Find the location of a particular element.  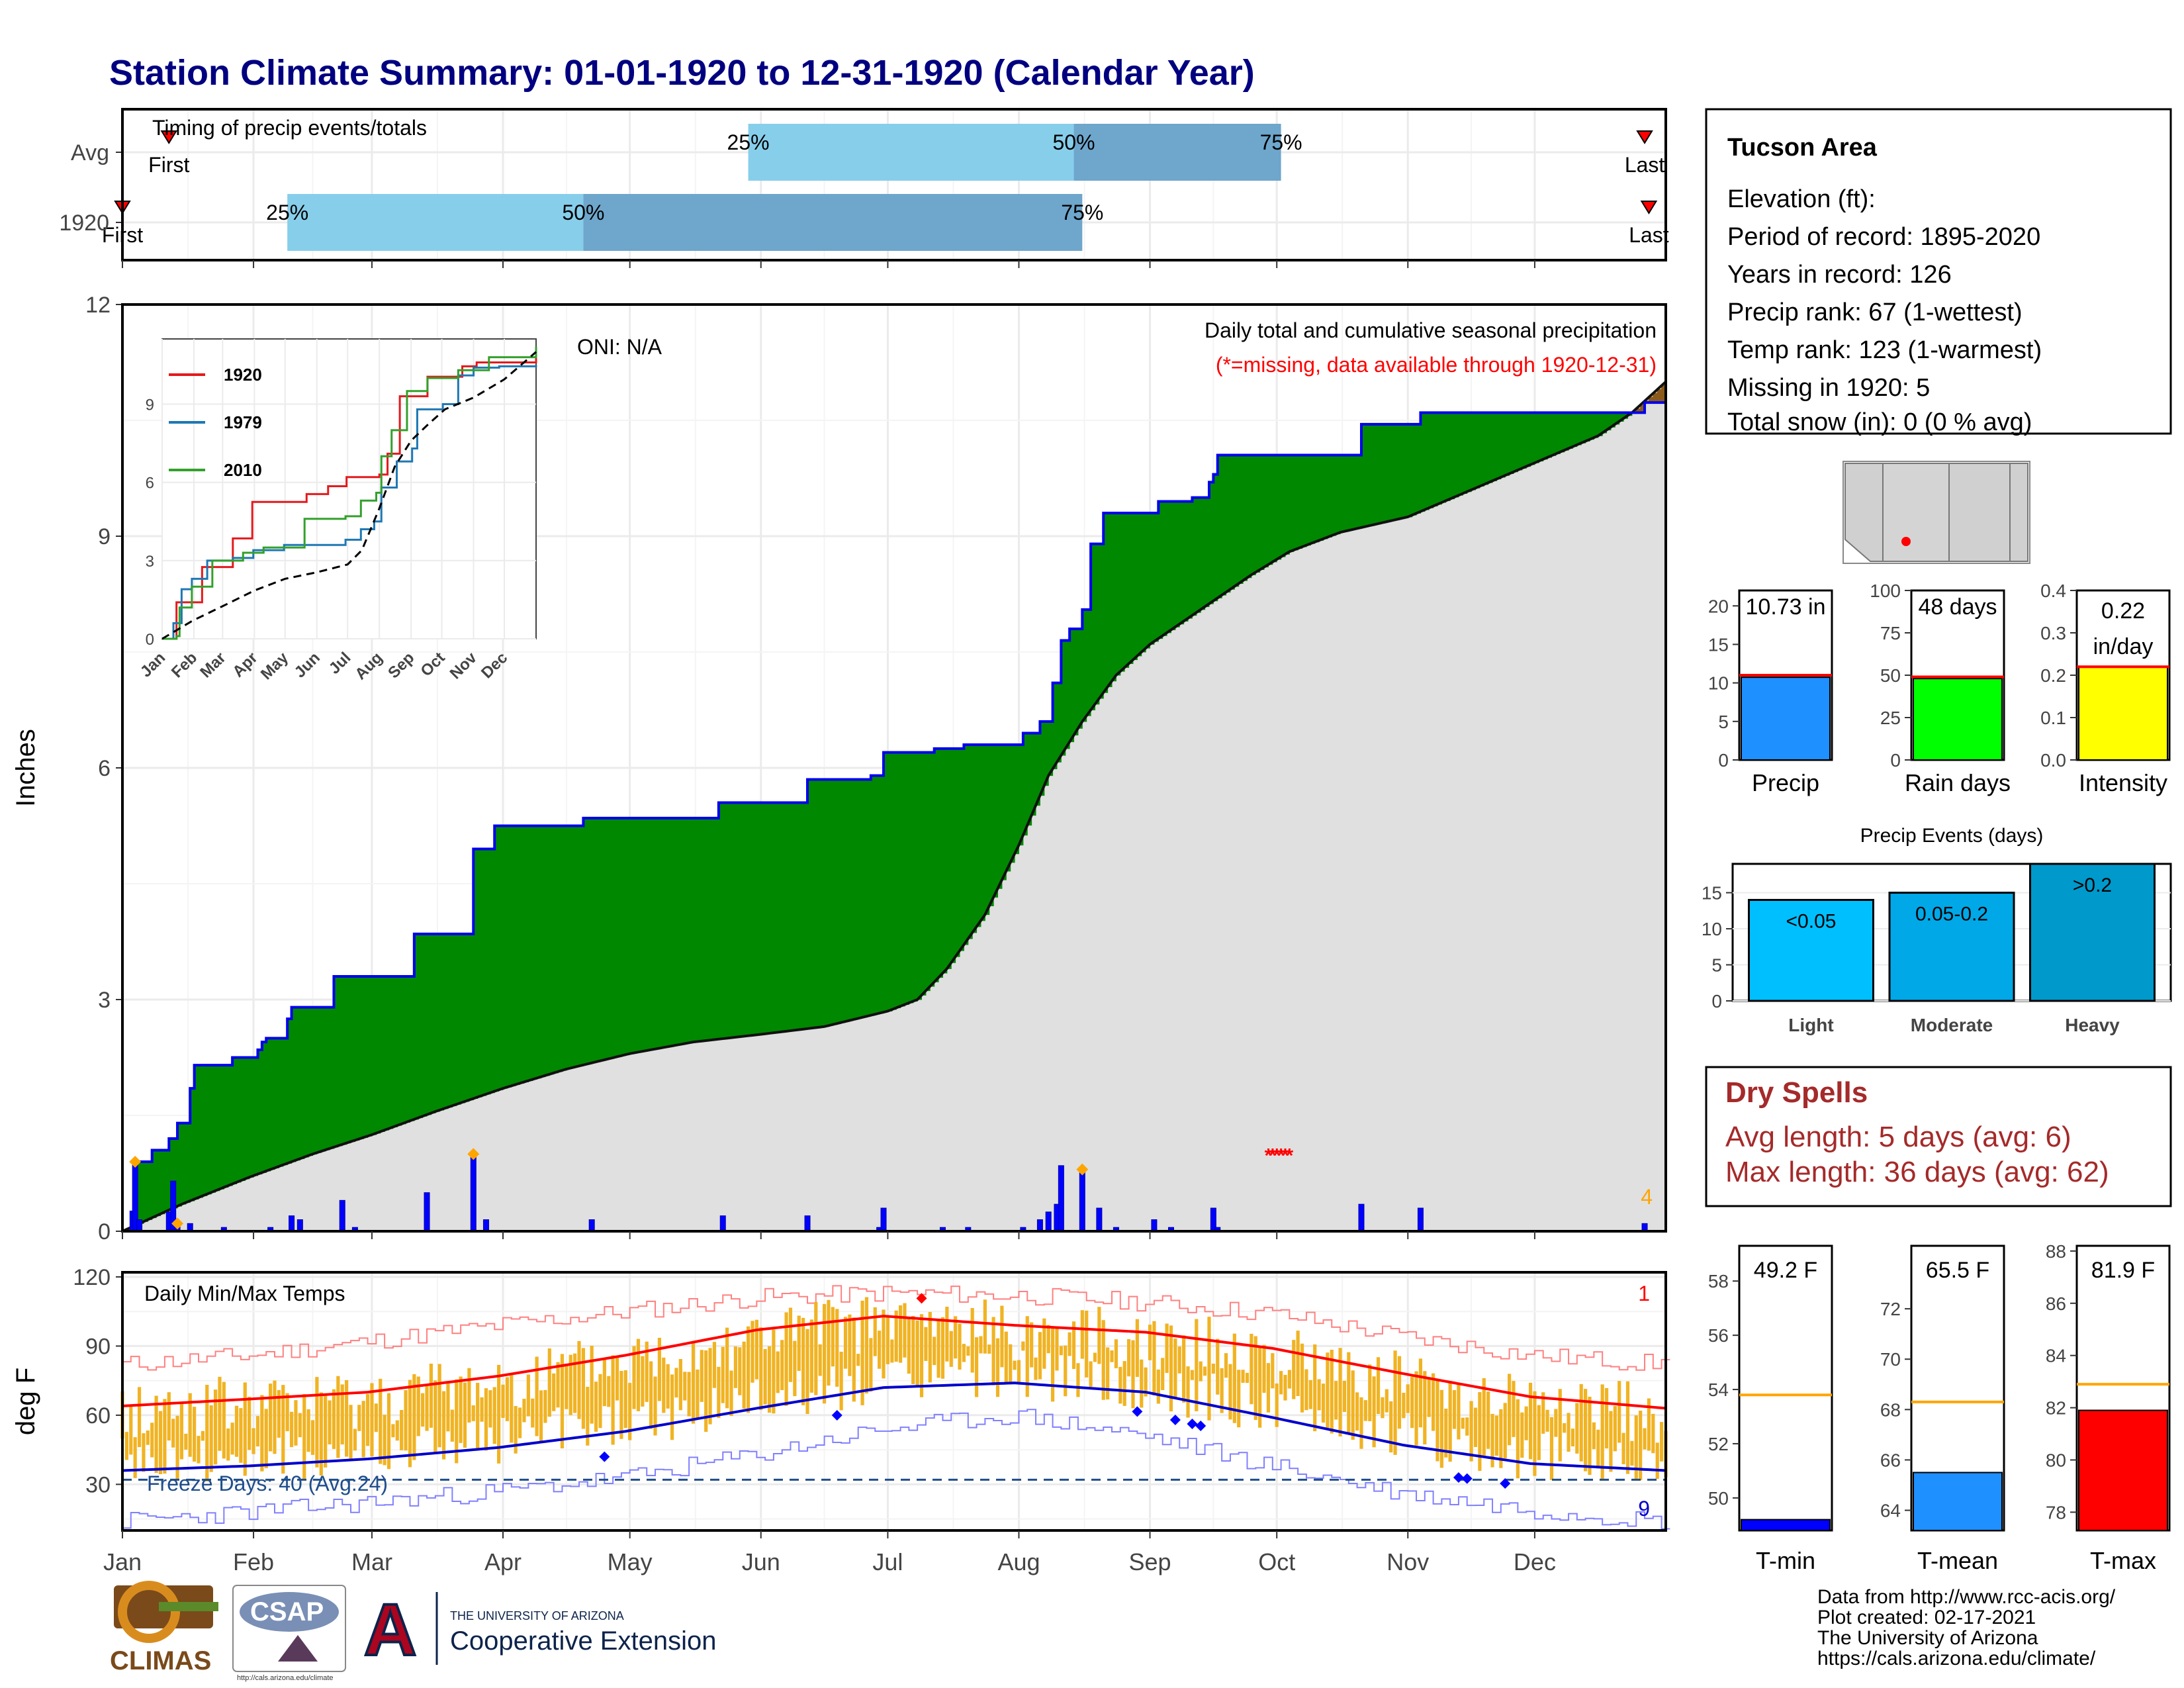

tsum-ytick-label: 52 is located at coordinates (1718, 1444).